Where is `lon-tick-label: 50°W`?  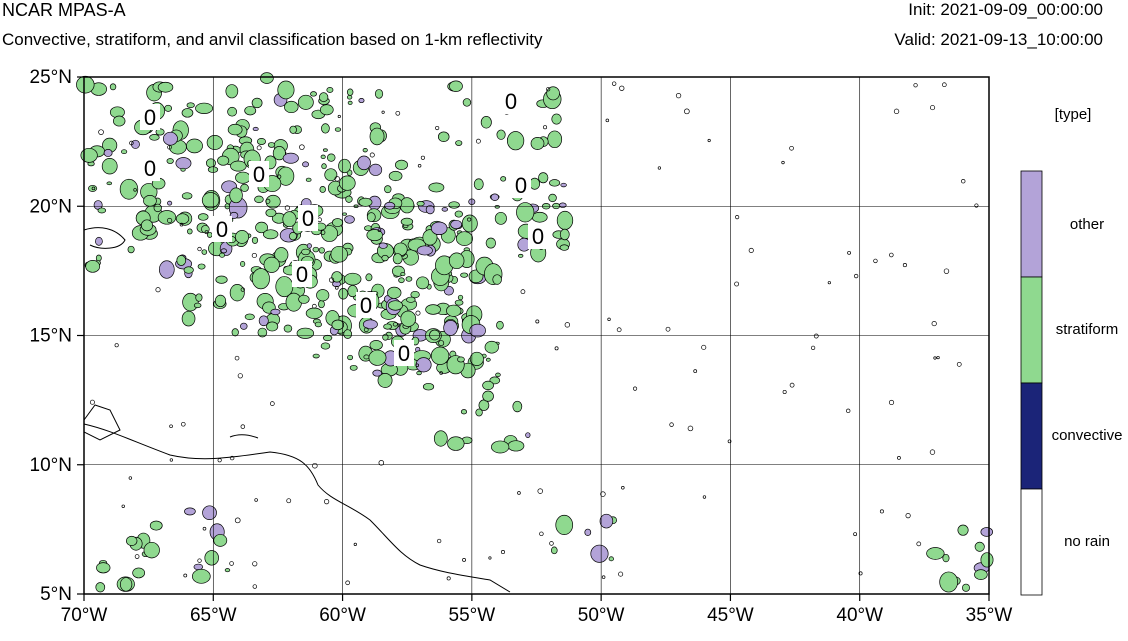 lon-tick-label: 50°W is located at coordinates (601, 615).